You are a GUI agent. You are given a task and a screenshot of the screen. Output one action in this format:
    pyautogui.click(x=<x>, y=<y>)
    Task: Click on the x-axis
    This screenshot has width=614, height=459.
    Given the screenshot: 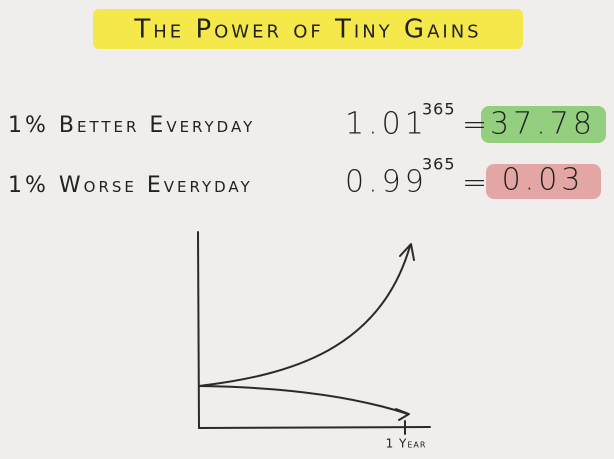 What is the action you would take?
    pyautogui.click(x=314, y=427)
    